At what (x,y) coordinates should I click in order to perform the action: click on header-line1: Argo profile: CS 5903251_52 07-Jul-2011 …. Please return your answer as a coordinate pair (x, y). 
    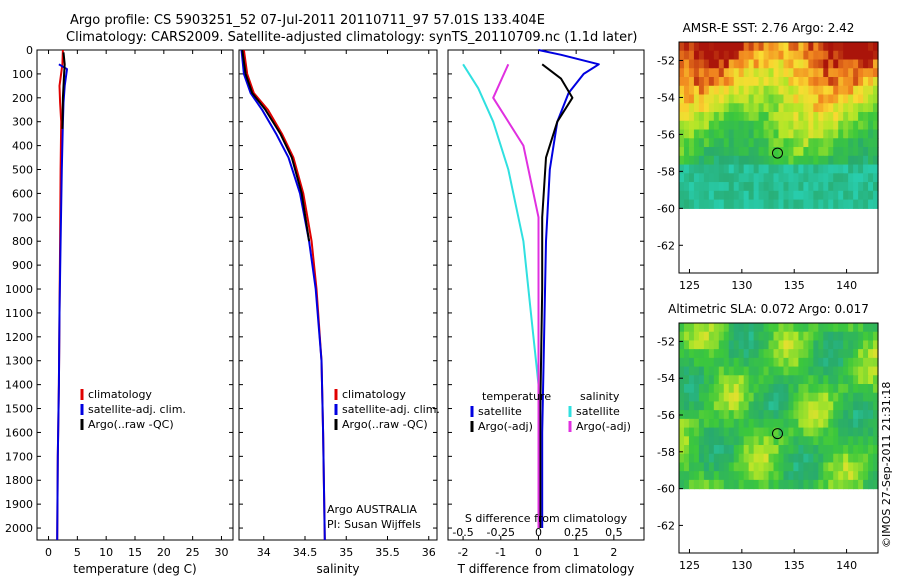
    Looking at the image, I should click on (307, 20).